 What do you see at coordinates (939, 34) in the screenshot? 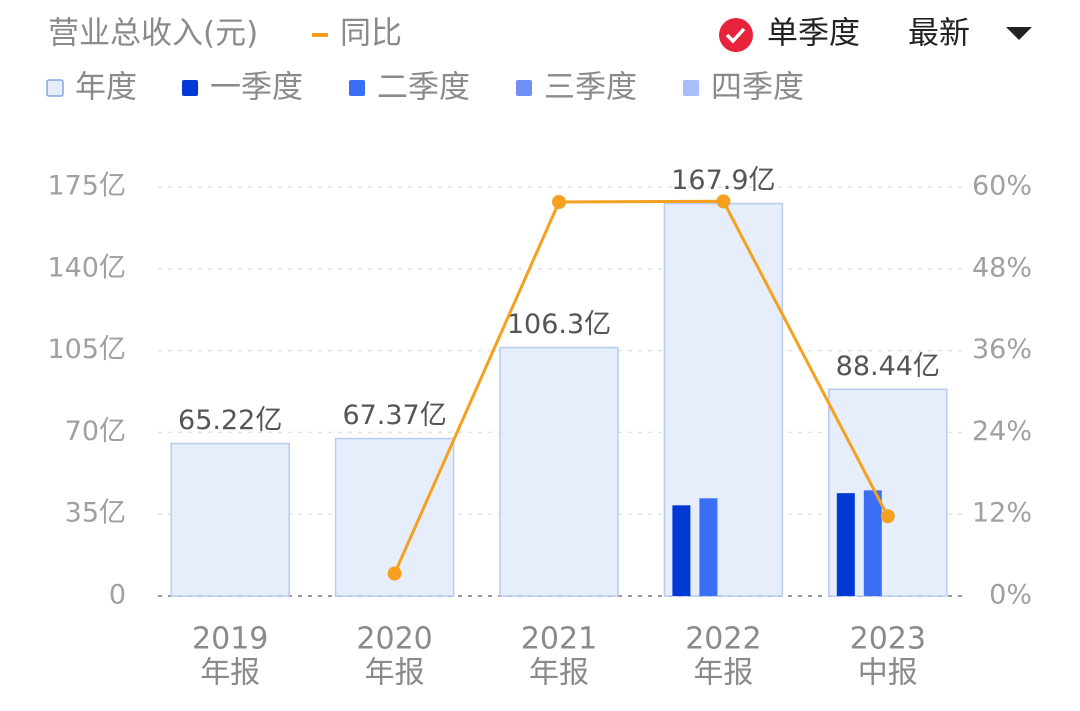
I see `dropdown-label: 最新` at bounding box center [939, 34].